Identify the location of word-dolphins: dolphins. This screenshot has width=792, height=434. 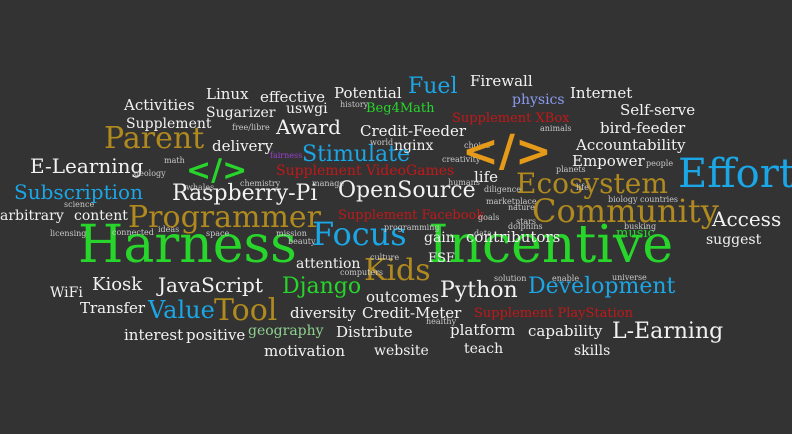
(525, 226).